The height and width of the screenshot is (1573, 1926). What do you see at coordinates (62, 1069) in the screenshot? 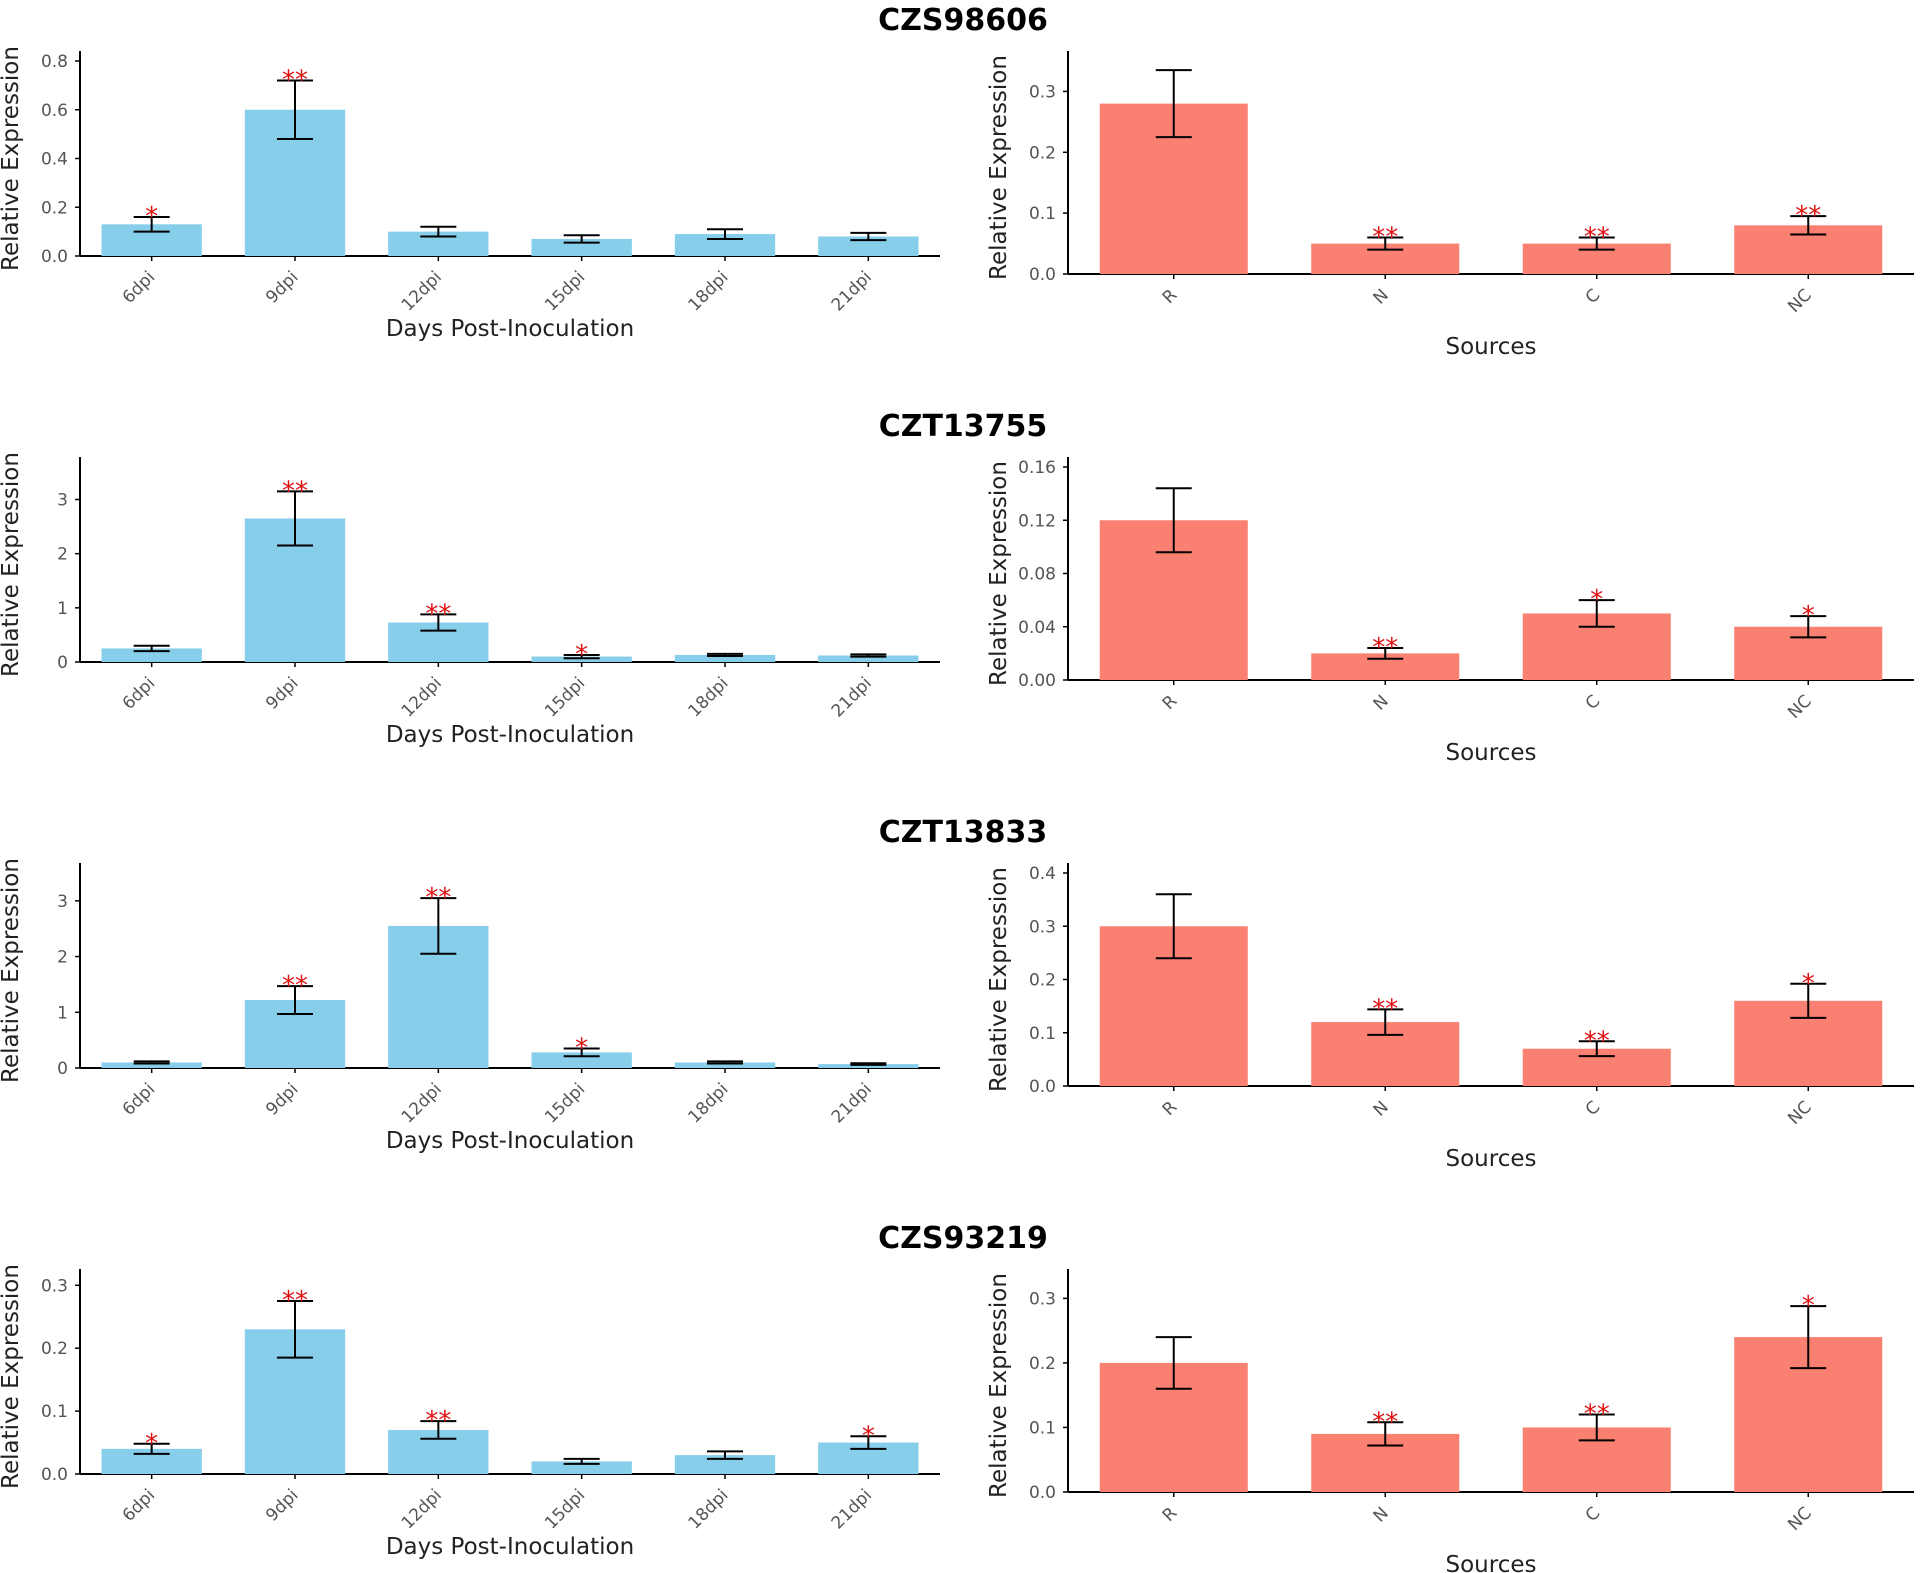
I see `y-tick-label: 0` at bounding box center [62, 1069].